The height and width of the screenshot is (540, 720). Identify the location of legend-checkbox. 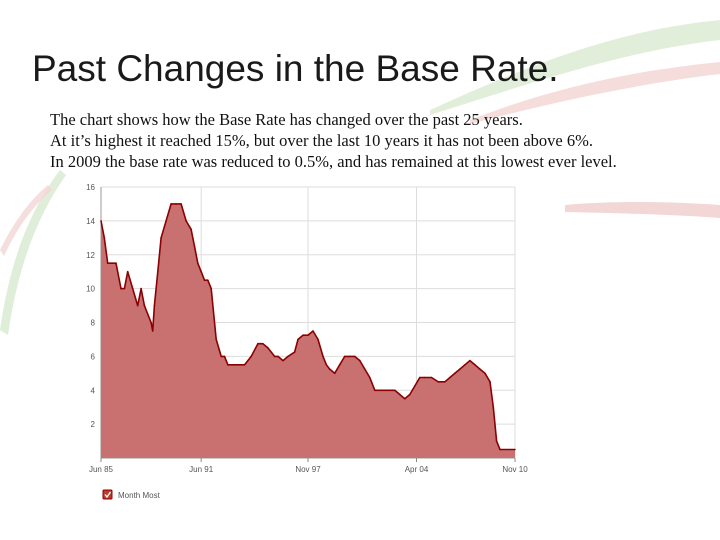
(107, 494).